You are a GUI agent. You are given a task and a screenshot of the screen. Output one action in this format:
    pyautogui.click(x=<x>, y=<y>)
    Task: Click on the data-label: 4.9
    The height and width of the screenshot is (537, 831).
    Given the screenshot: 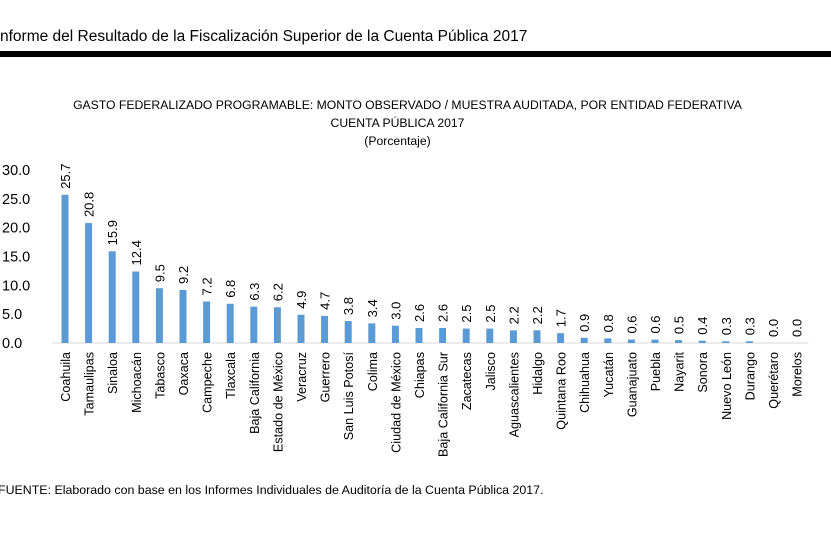 What is the action you would take?
    pyautogui.click(x=301, y=300)
    